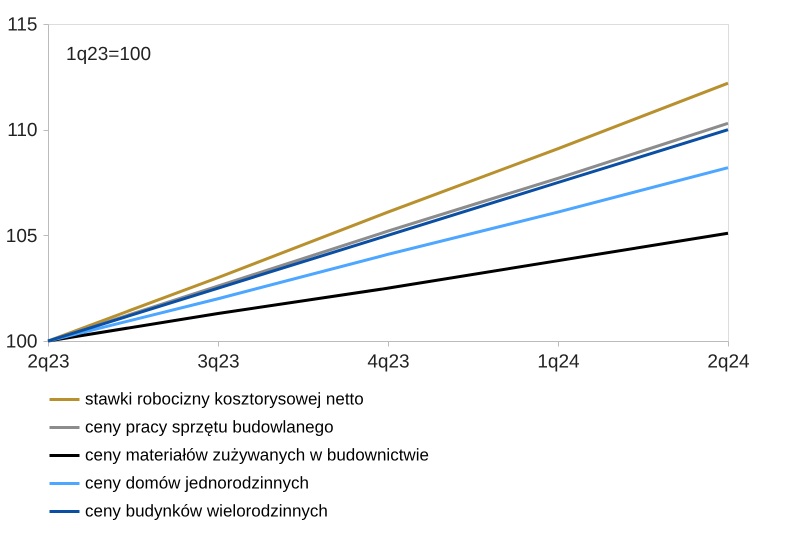 This screenshot has height=553, width=793. Describe the element at coordinates (109, 54) in the screenshot. I see `annotation: 1q23=100` at that location.